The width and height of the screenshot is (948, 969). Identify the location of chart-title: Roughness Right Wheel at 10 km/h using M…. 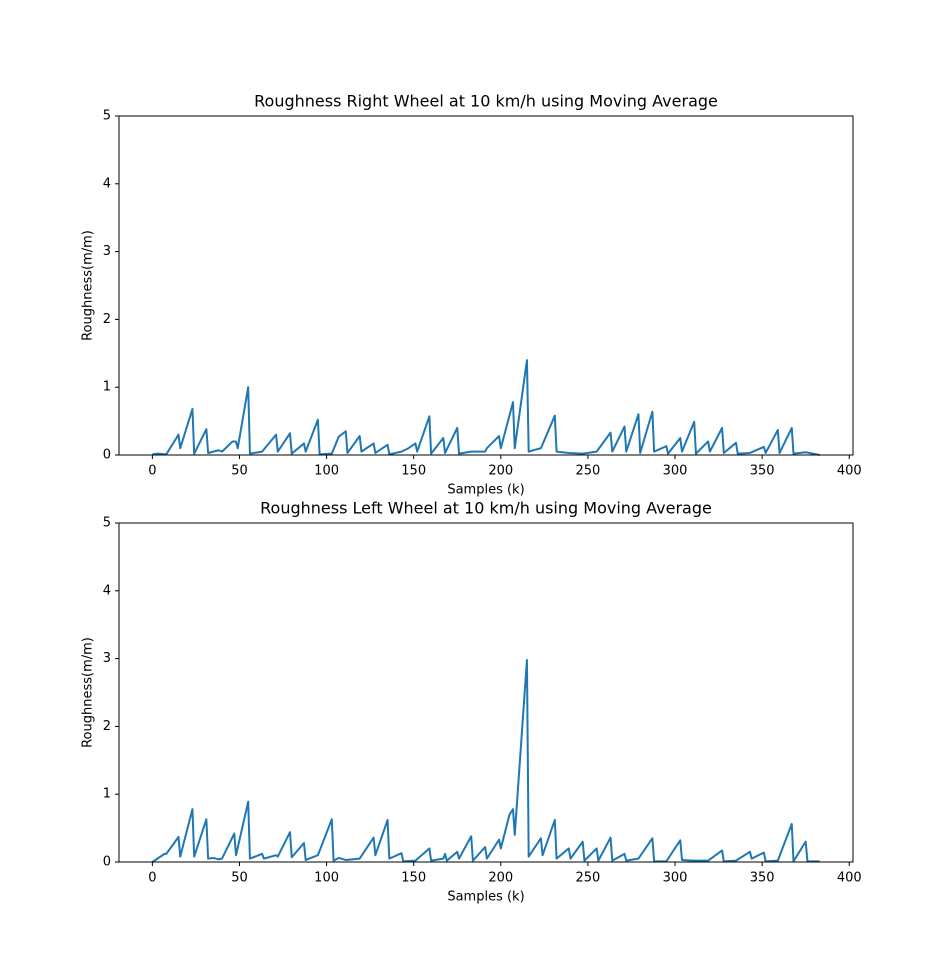
(486, 101).